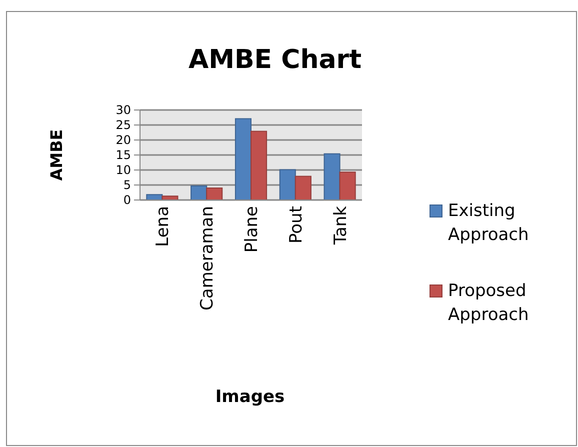 The image size is (578, 447). I want to click on y-tick-label: 0, so click(127, 199).